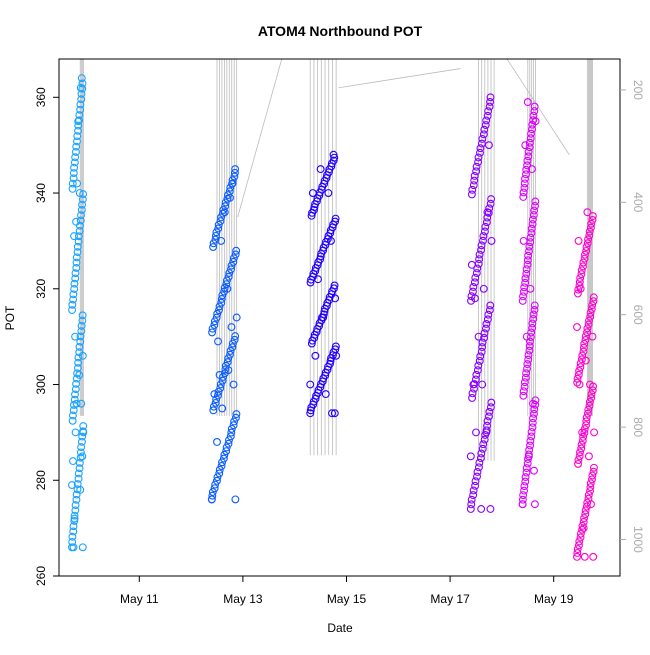  I want to click on y2-tick-label: 400, so click(638, 202).